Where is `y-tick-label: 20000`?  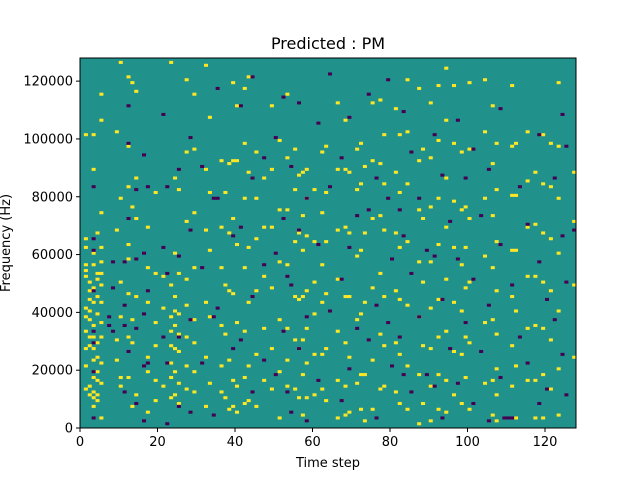 y-tick-label: 20000 is located at coordinates (52, 371).